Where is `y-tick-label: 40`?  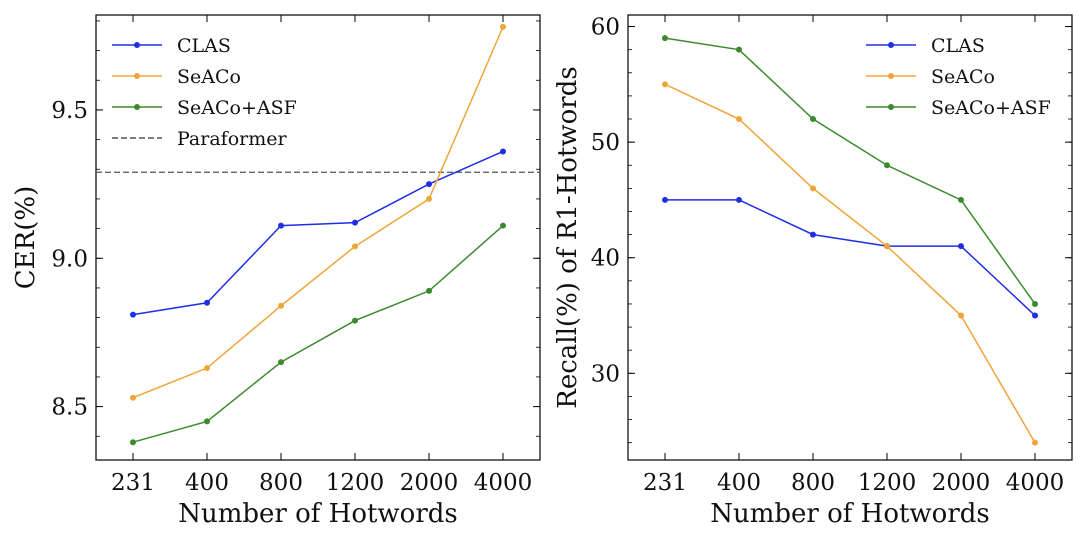 y-tick-label: 40 is located at coordinates (605, 259).